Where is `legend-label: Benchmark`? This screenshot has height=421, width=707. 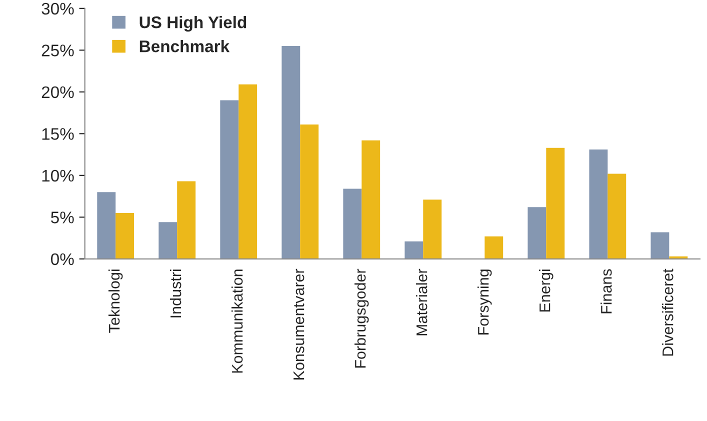 legend-label: Benchmark is located at coordinates (185, 46).